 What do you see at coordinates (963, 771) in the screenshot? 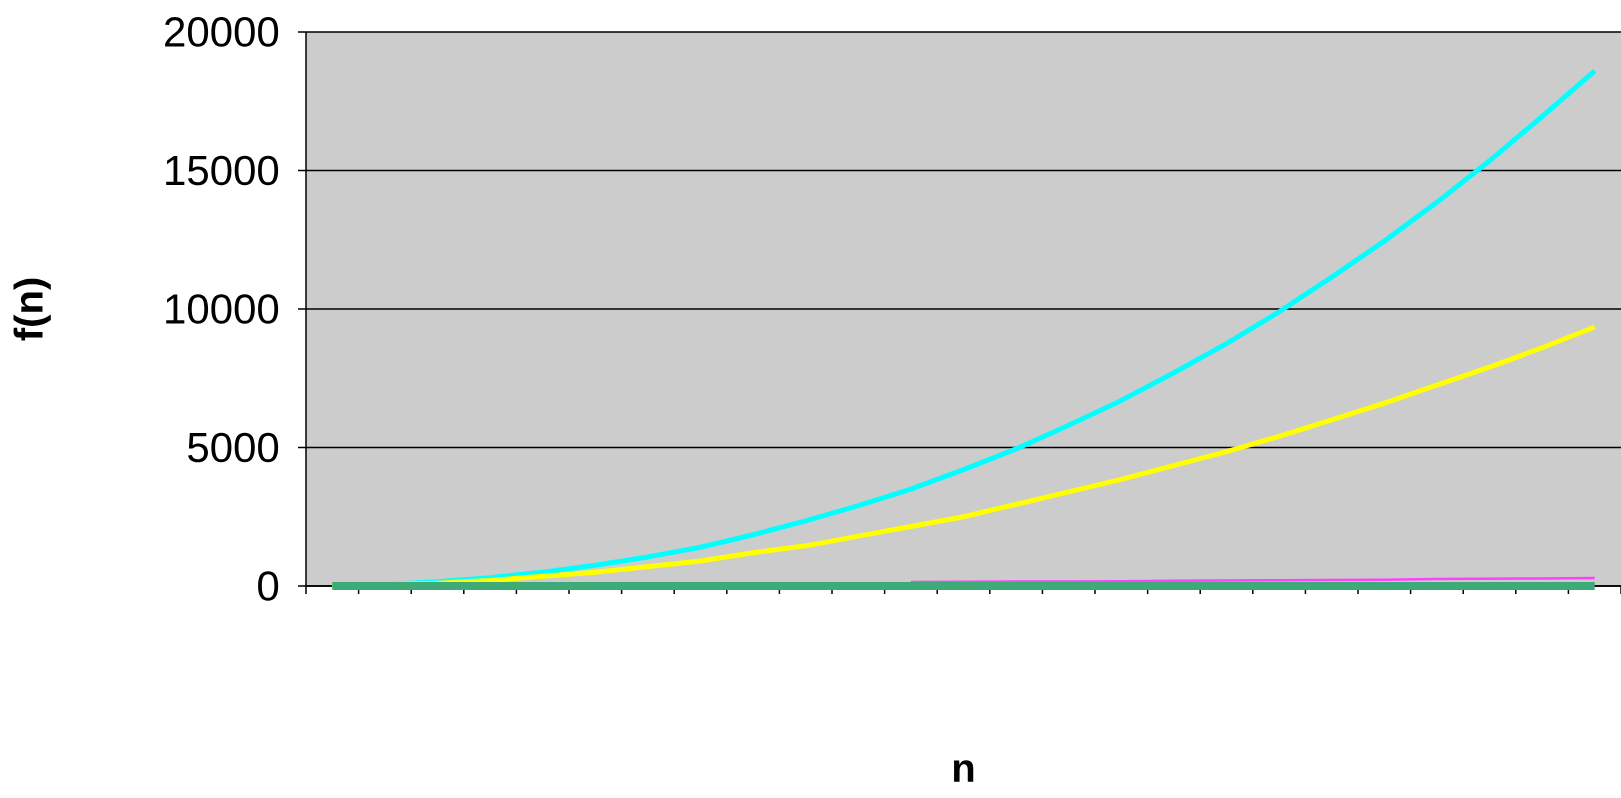
I see `x-axis-title: n` at bounding box center [963, 771].